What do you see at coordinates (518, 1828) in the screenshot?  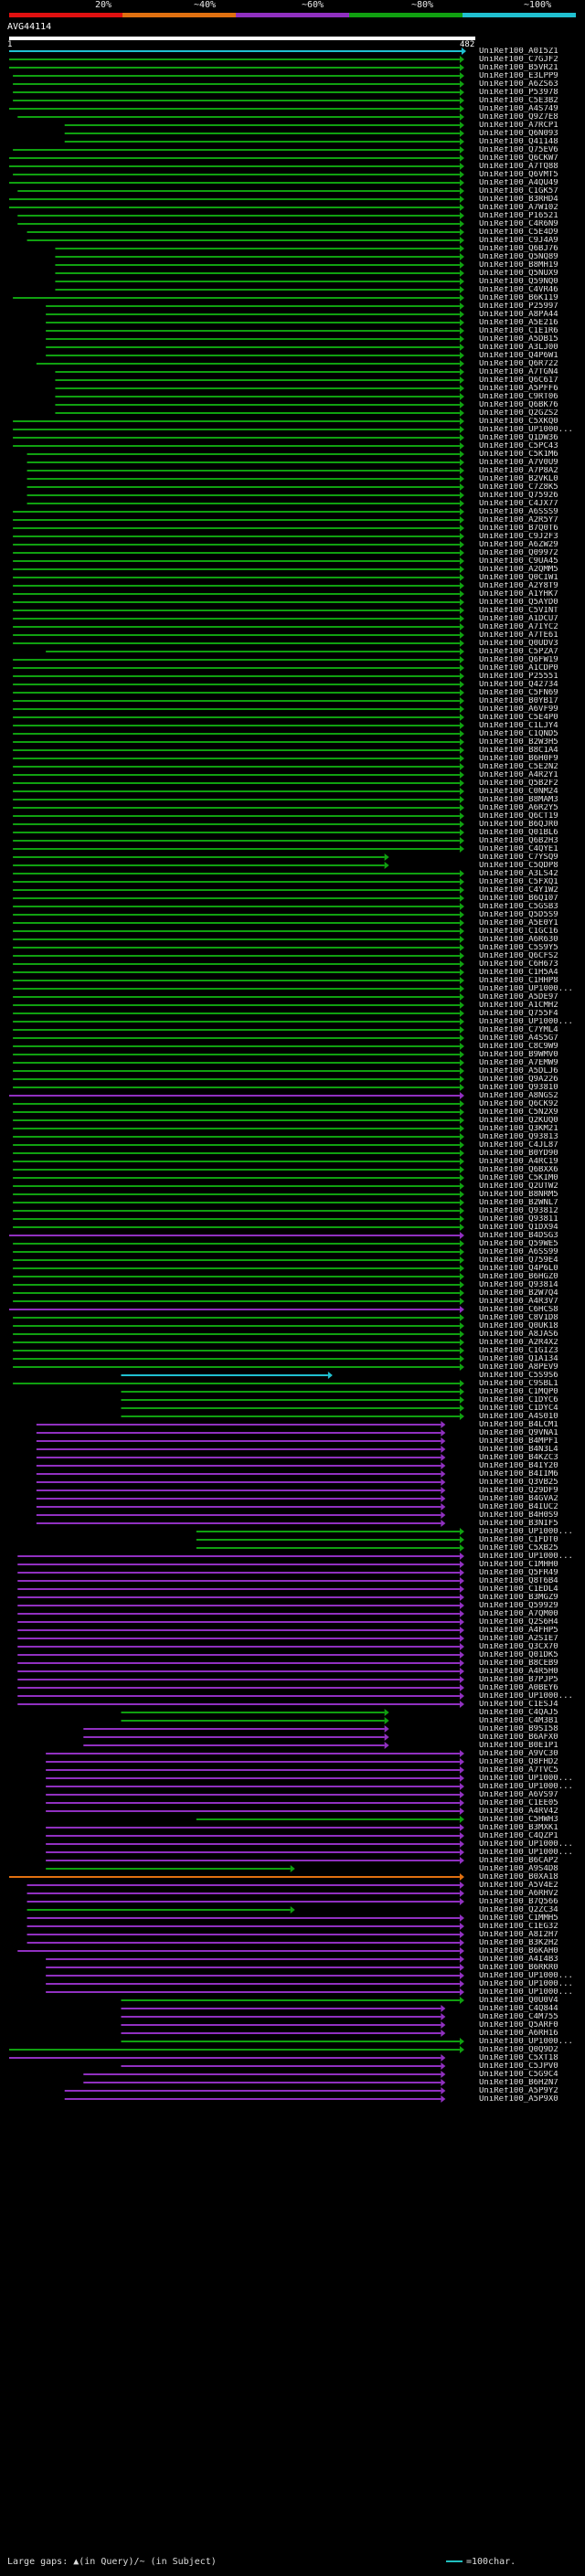 I see `hit-label: UniRef100_B3MXK1` at bounding box center [518, 1828].